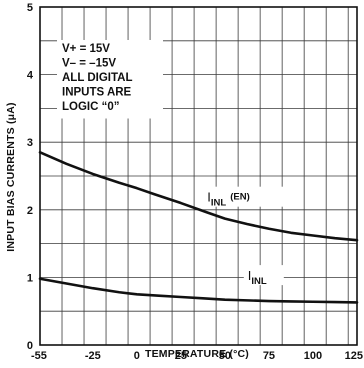 Image resolution: width=364 pixels, height=368 pixels. I want to click on x-tick-label: -55, so click(39, 356).